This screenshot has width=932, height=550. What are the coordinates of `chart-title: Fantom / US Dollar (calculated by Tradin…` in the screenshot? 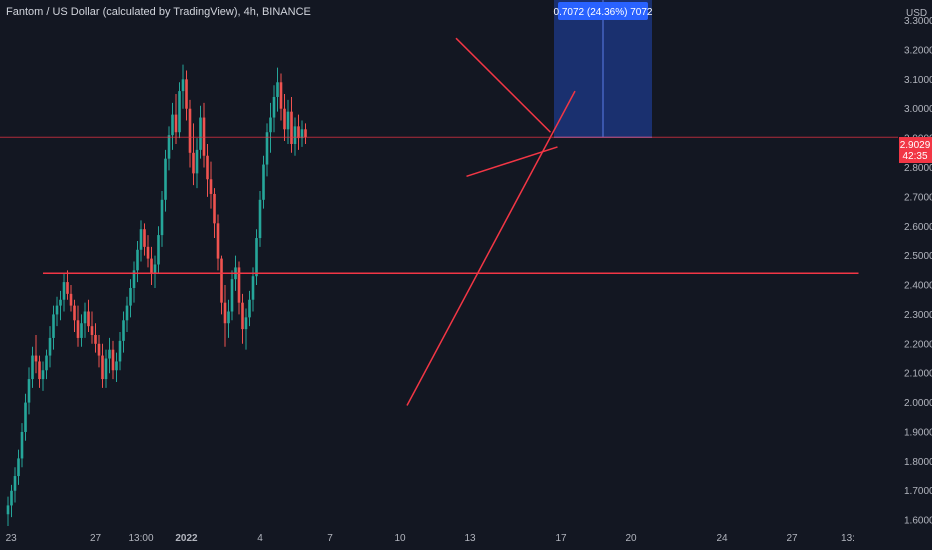 It's located at (158, 12).